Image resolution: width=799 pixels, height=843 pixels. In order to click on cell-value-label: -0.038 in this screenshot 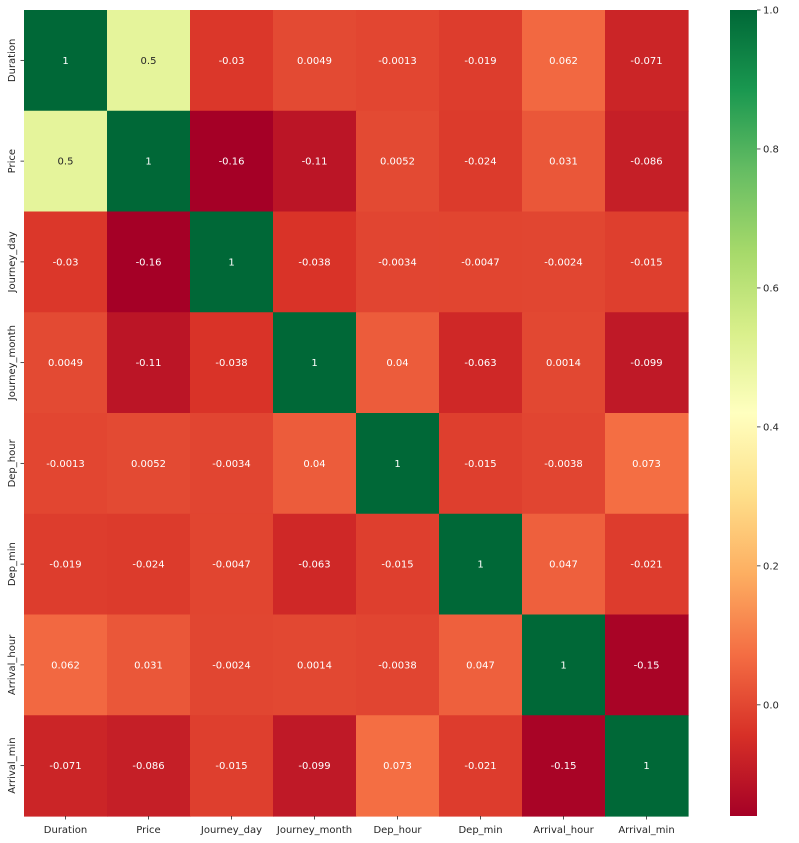, I will do `click(231, 363)`.